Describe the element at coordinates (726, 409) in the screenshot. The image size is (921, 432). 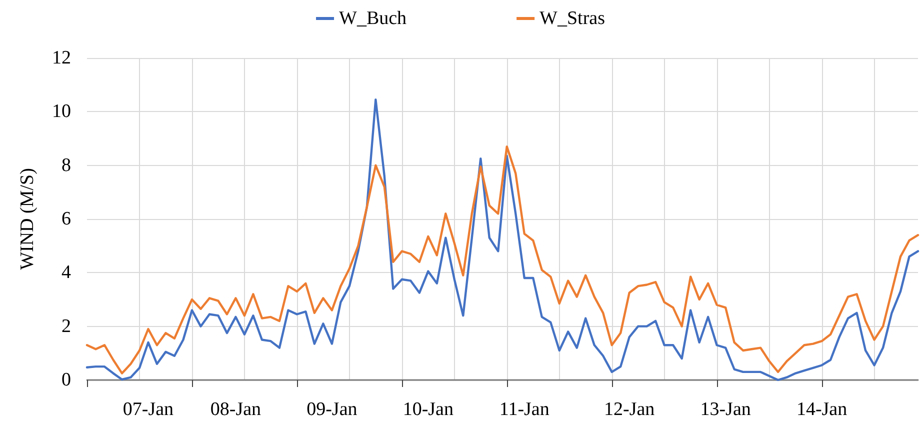
I see `x-tick-label: 13-Jan` at that location.